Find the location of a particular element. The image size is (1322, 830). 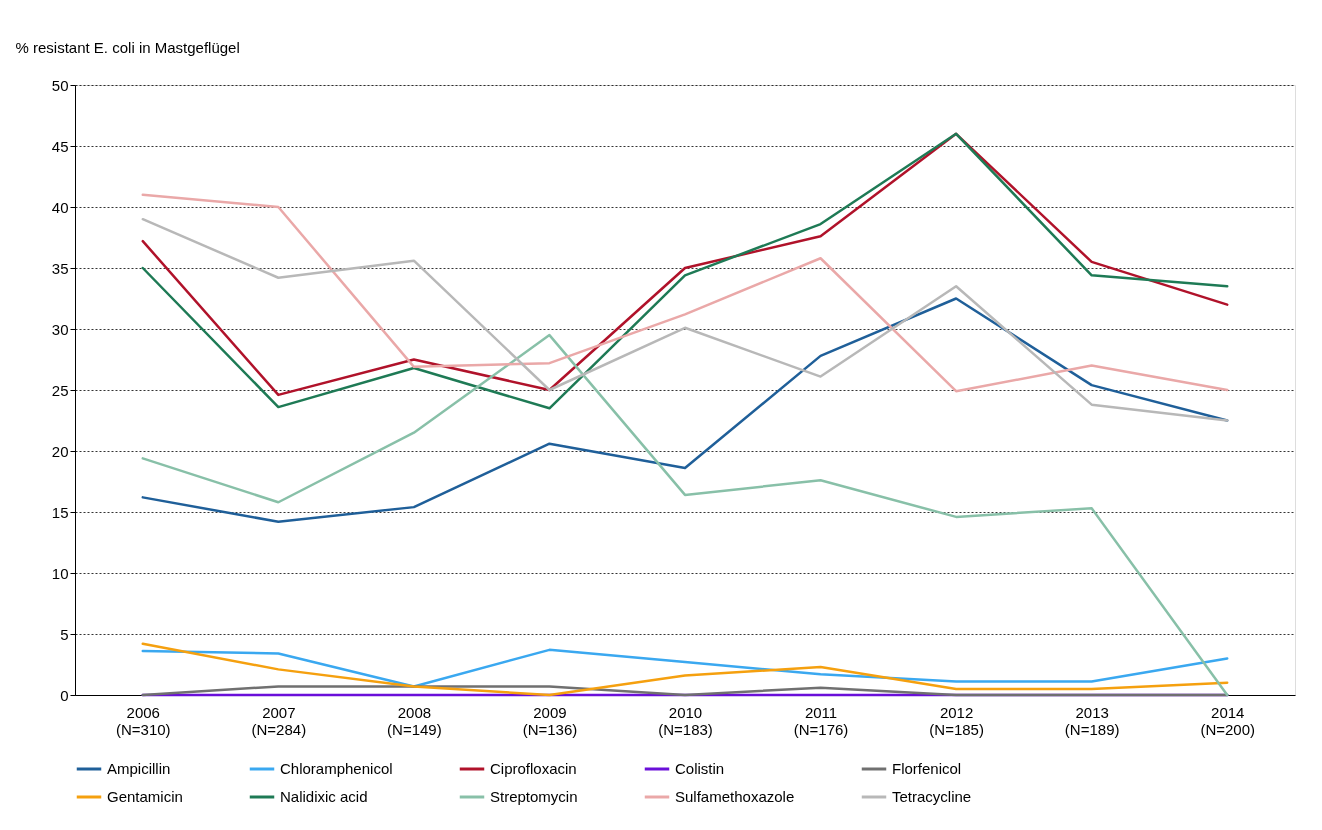

x-tick-label: 2011 (N=176) is located at coordinates (821, 720).